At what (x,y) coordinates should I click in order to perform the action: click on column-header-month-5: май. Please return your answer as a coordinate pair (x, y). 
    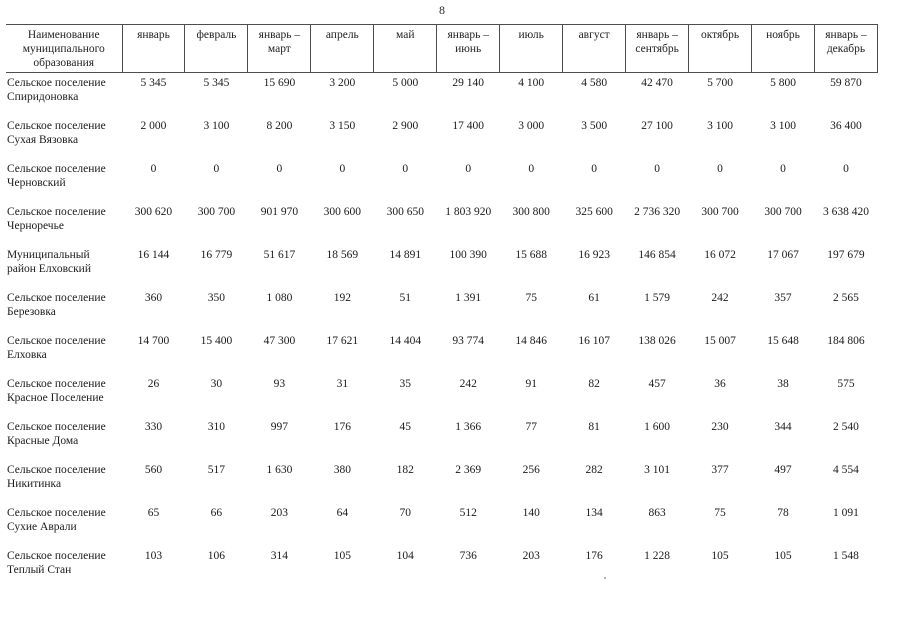
    Looking at the image, I should click on (405, 48).